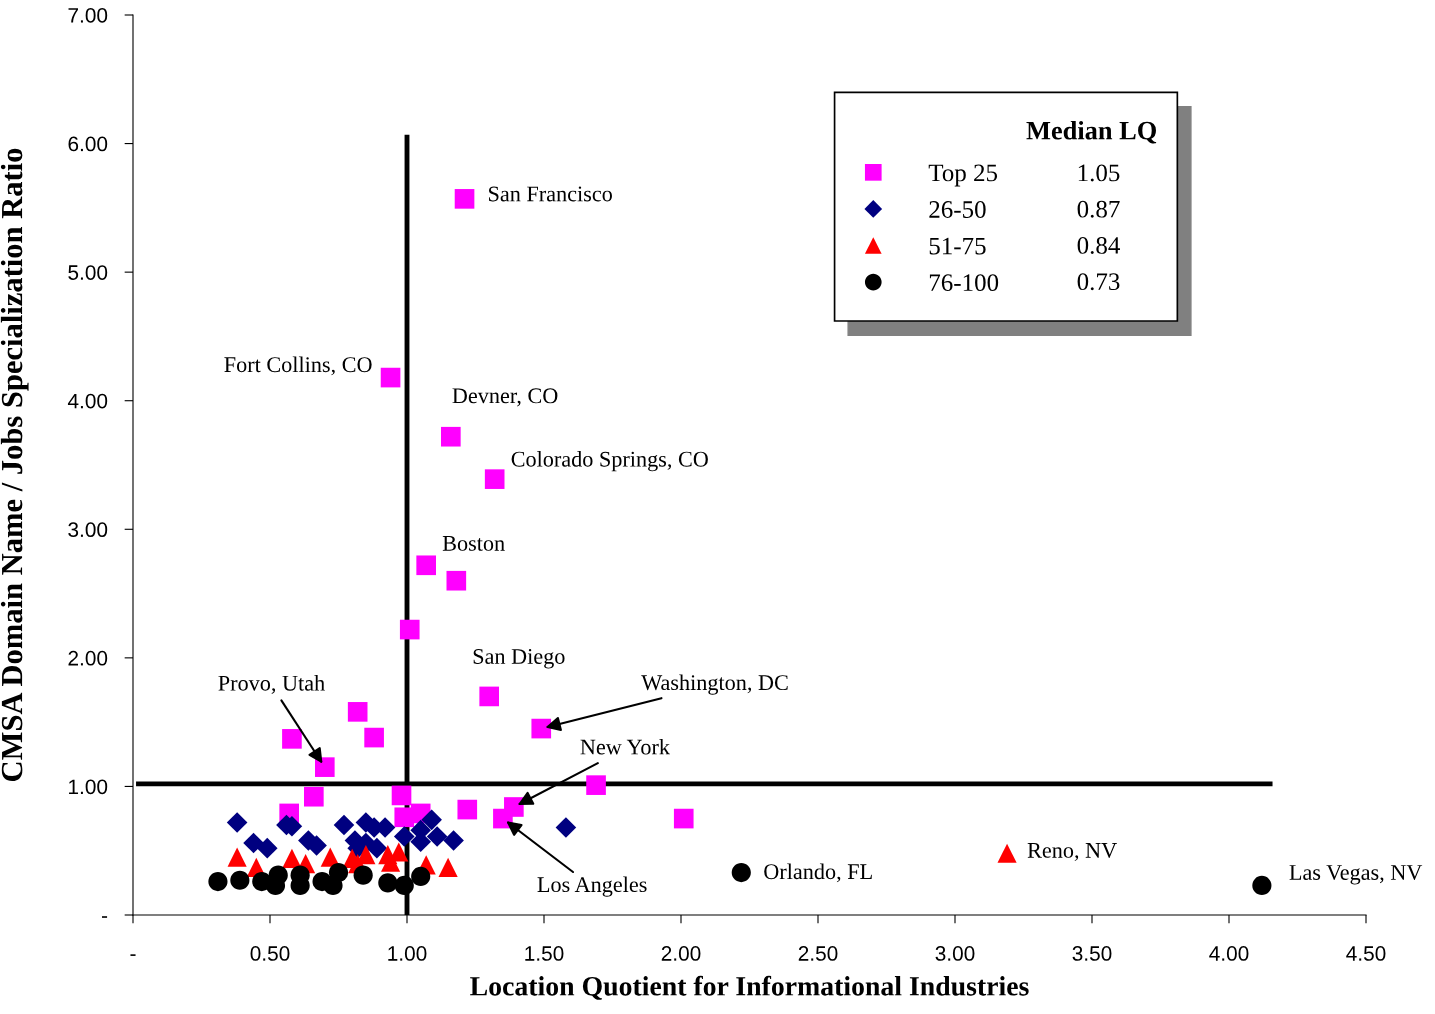 The image size is (1435, 1014). Describe the element at coordinates (88, 787) in the screenshot. I see `y-tick-label: 1.00` at that location.